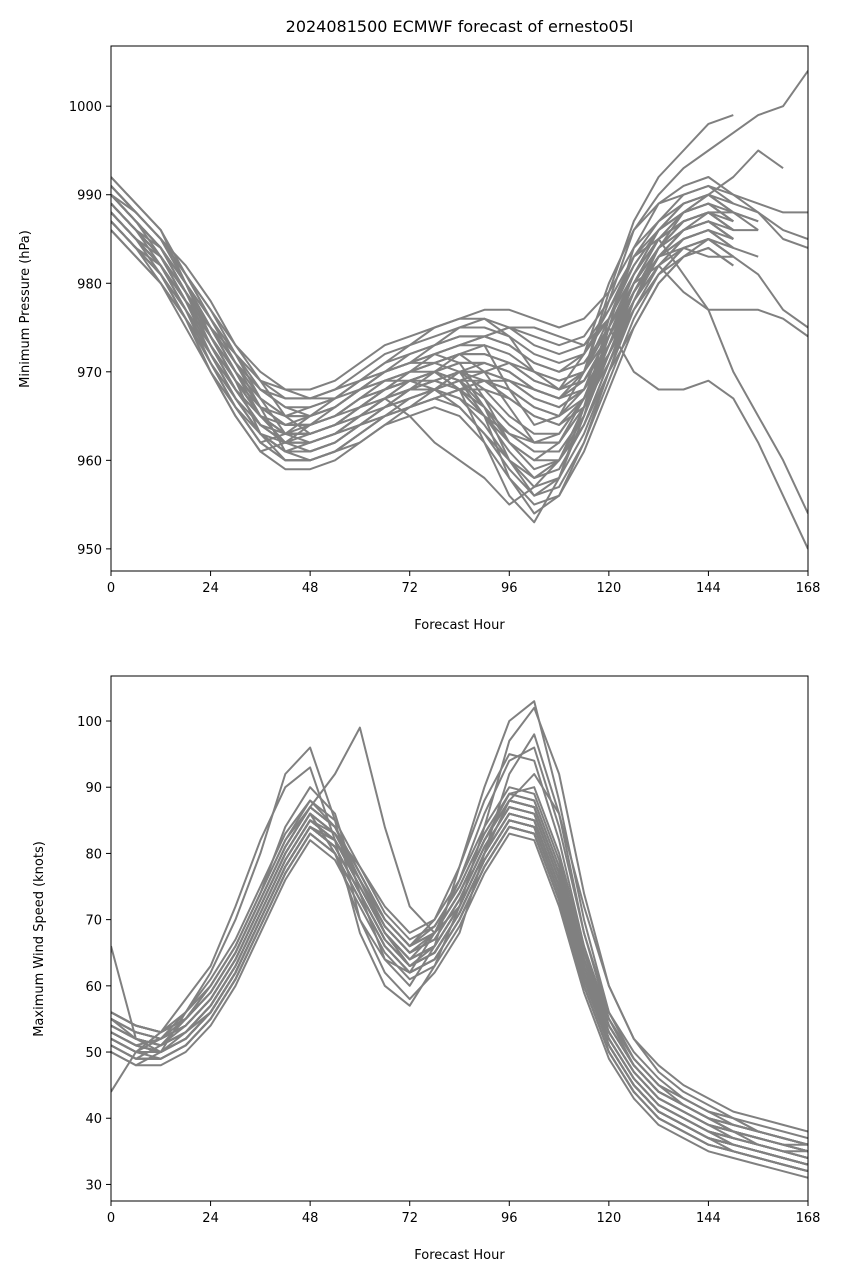  Describe the element at coordinates (89, 373) in the screenshot. I see `y-tick-label: 970` at that location.